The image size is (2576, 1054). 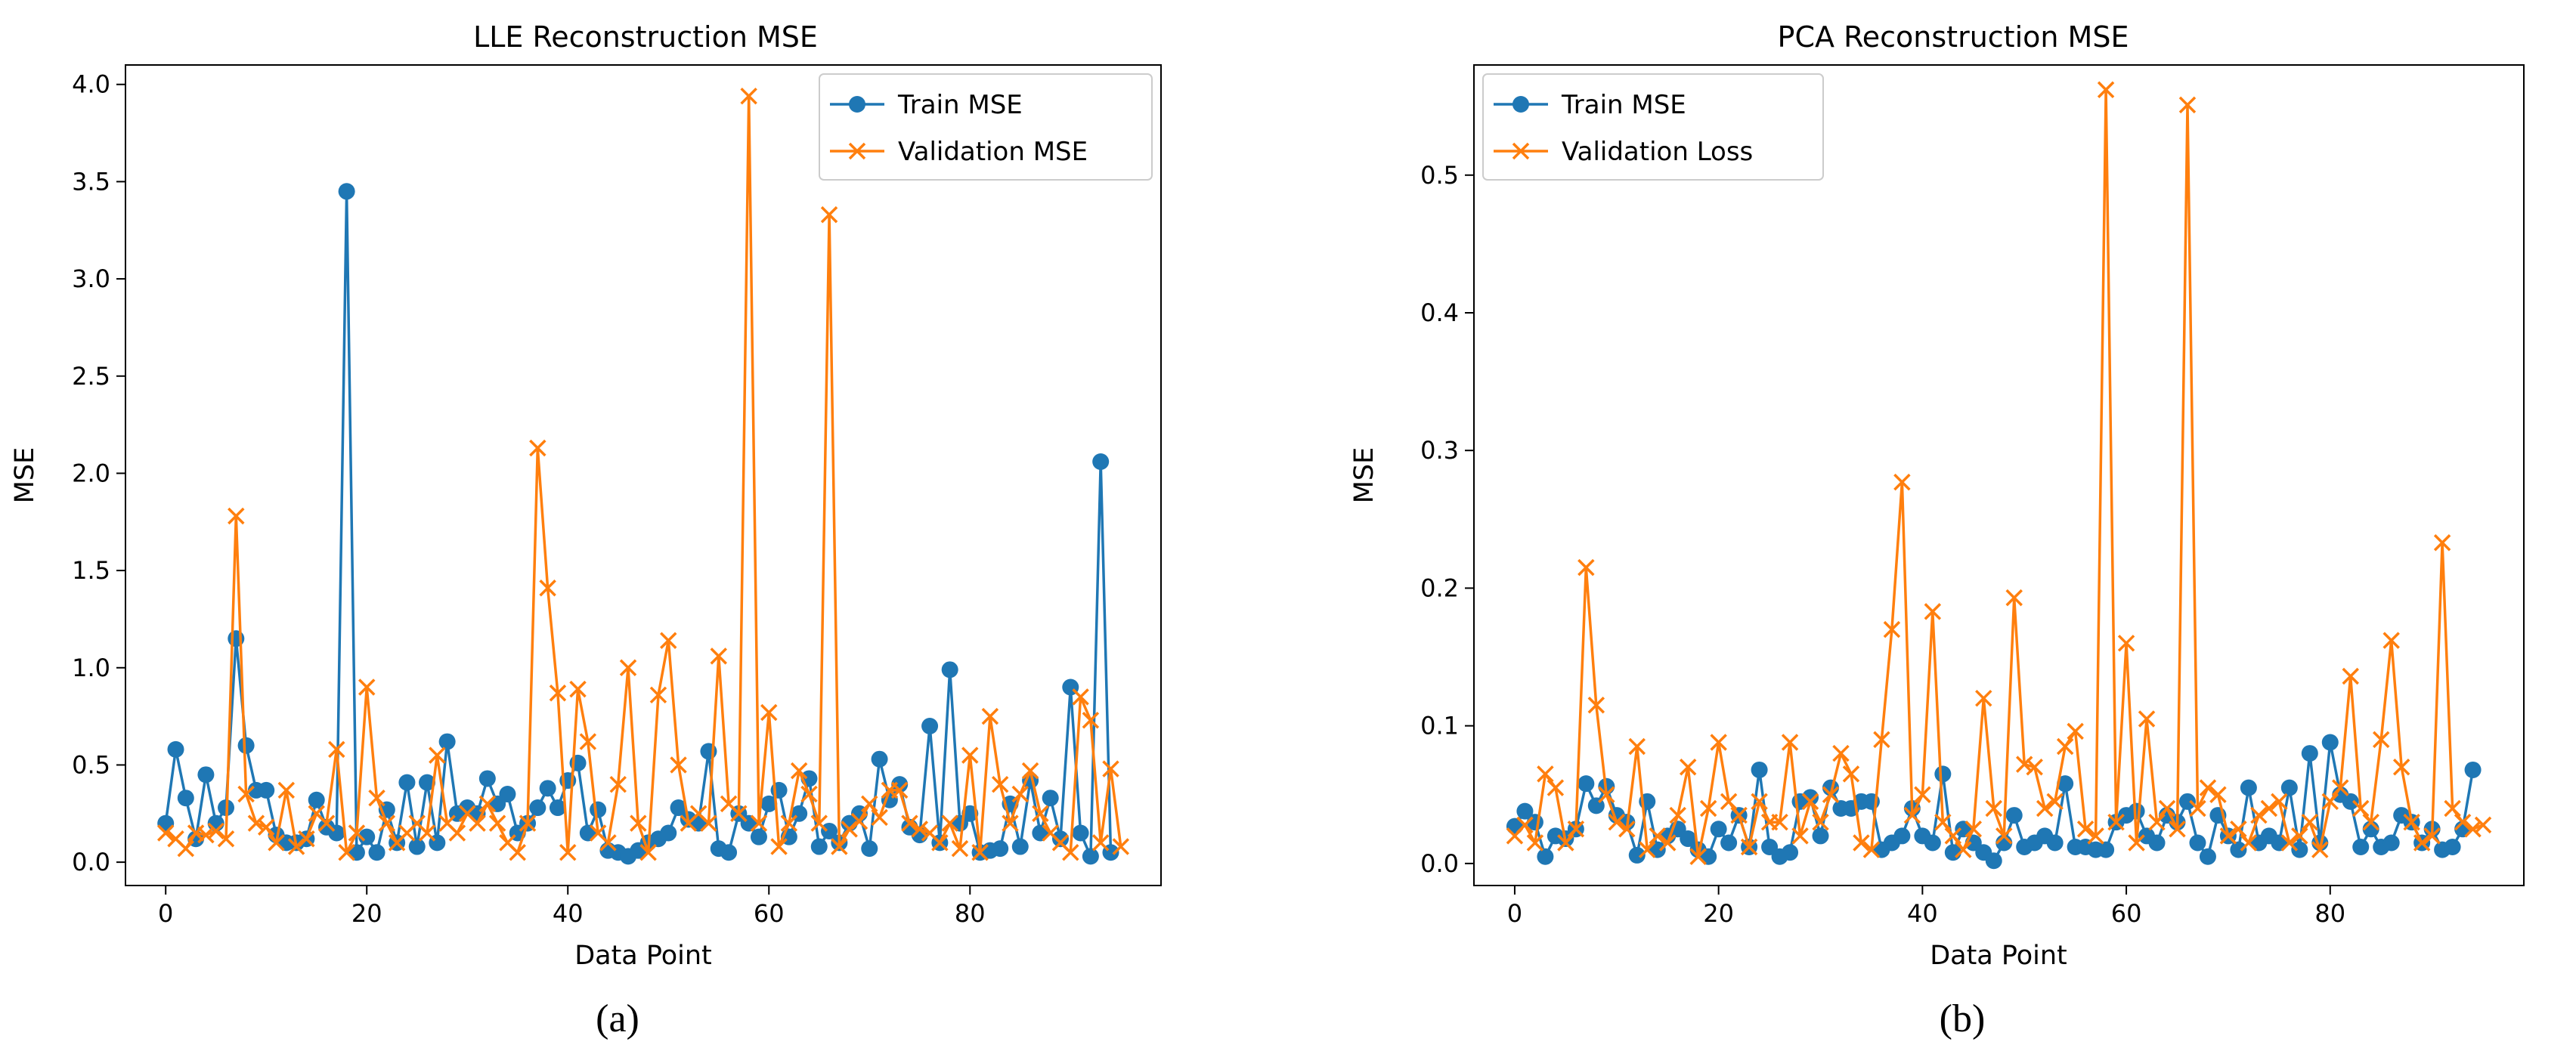 I want to click on x-axis-label: Data Point, so click(x=643, y=956).